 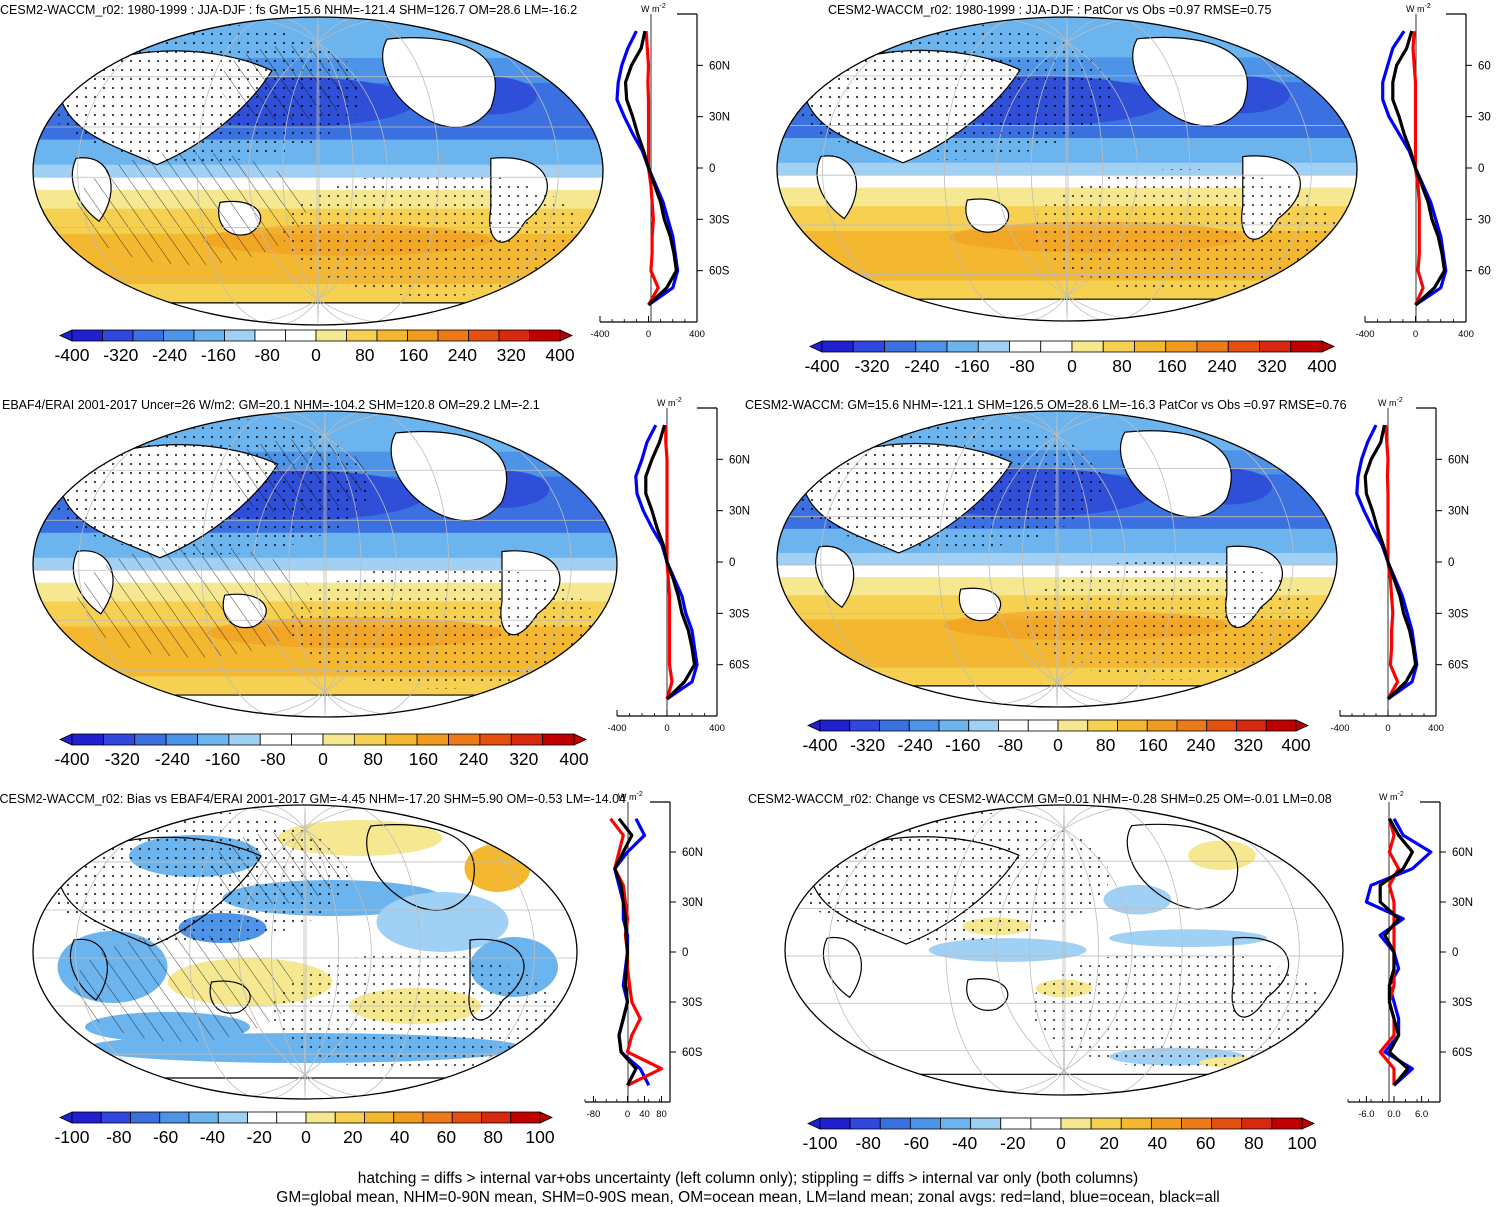 I want to click on zonal-lat-tick-label: 30S, so click(x=719, y=220).